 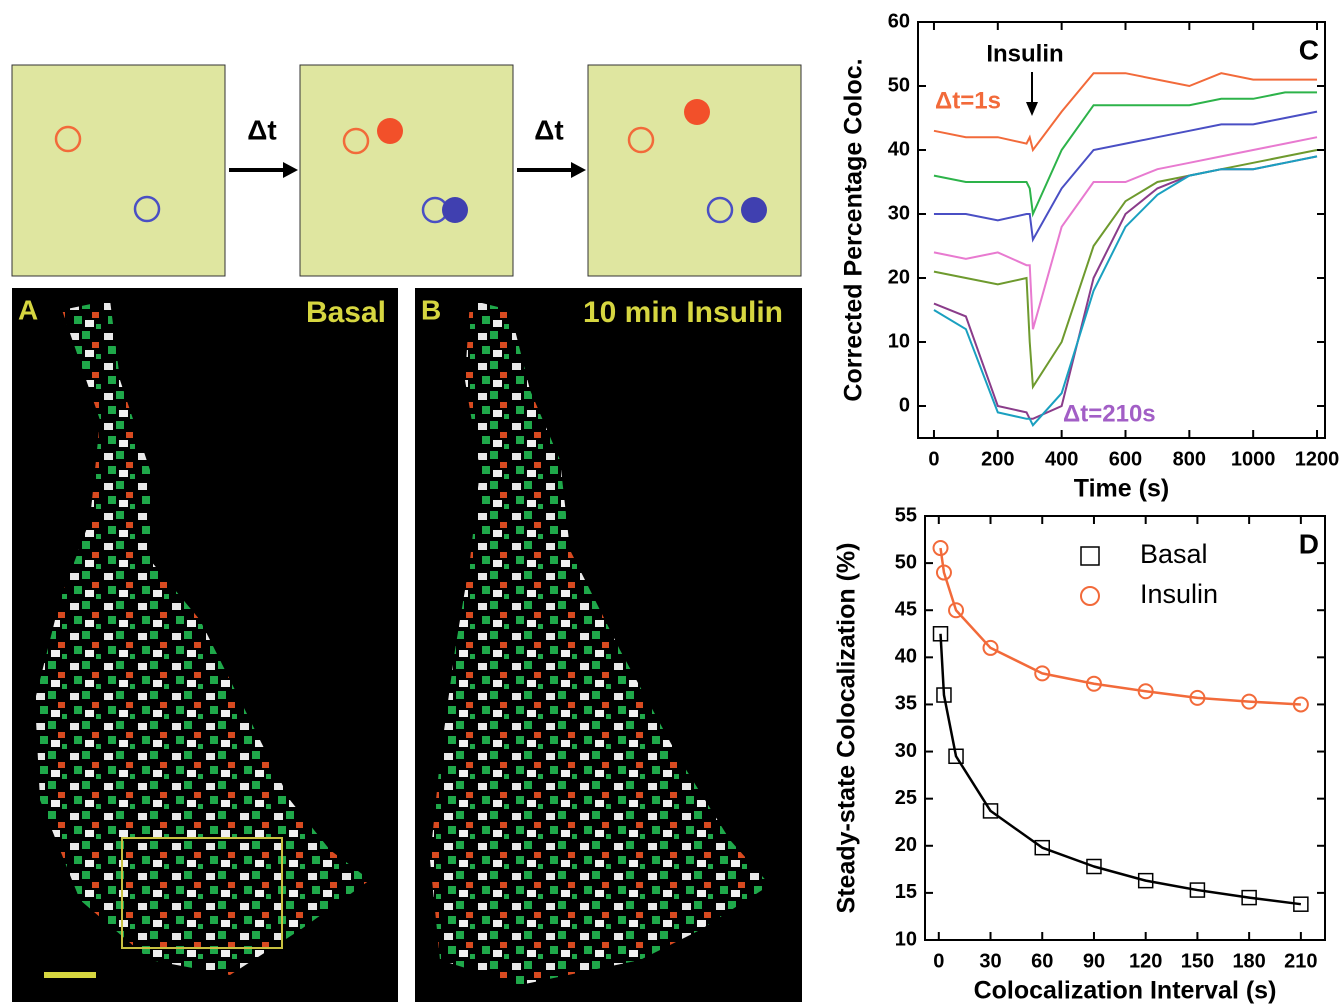 I want to click on panel-label: C, so click(x=1309, y=49).